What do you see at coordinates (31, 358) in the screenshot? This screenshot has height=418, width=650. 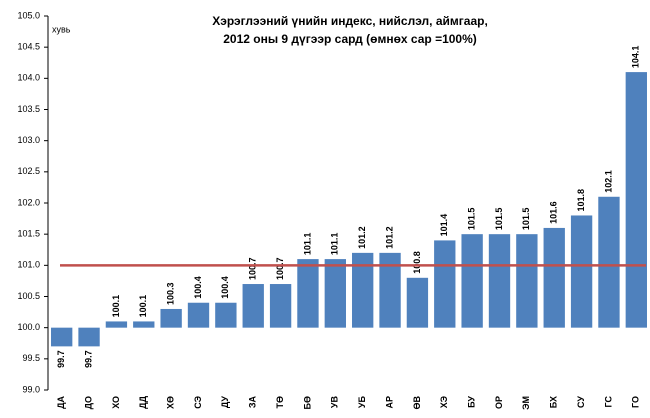 I see `y-tick-label: 99.5` at bounding box center [31, 358].